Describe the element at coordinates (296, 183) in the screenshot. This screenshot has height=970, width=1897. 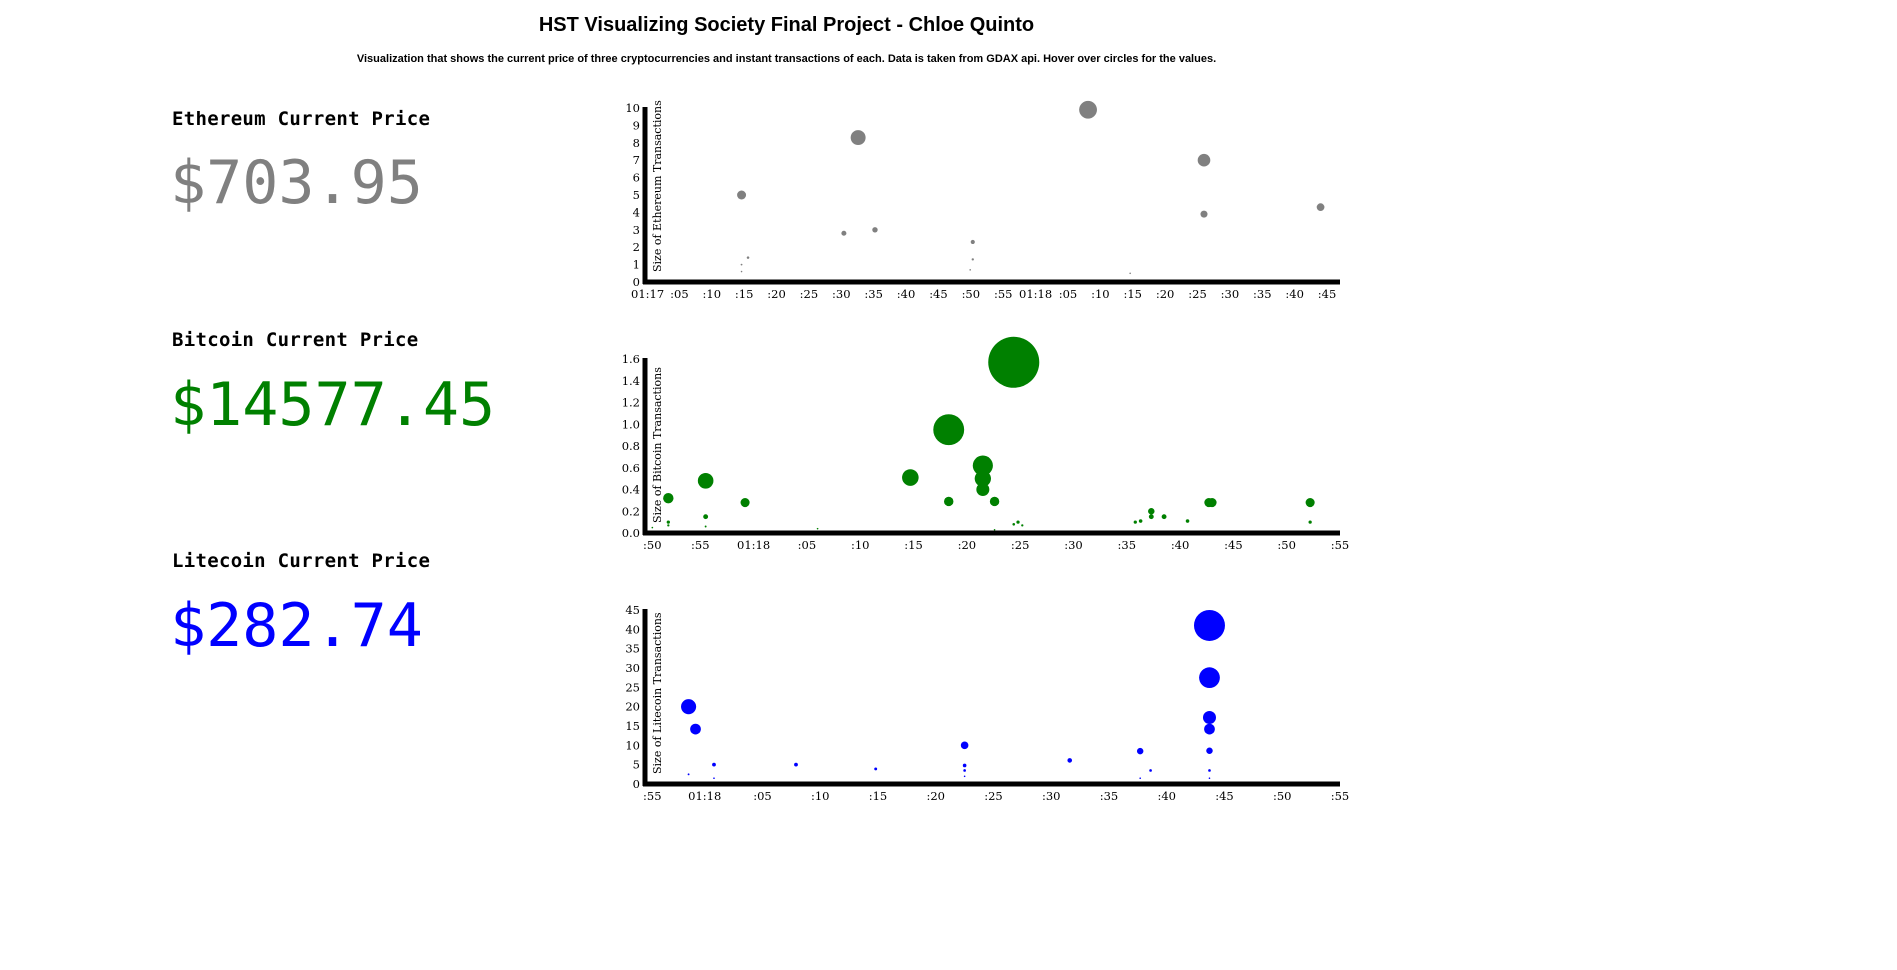
I see `ethereum-price-value: $703.95` at that location.